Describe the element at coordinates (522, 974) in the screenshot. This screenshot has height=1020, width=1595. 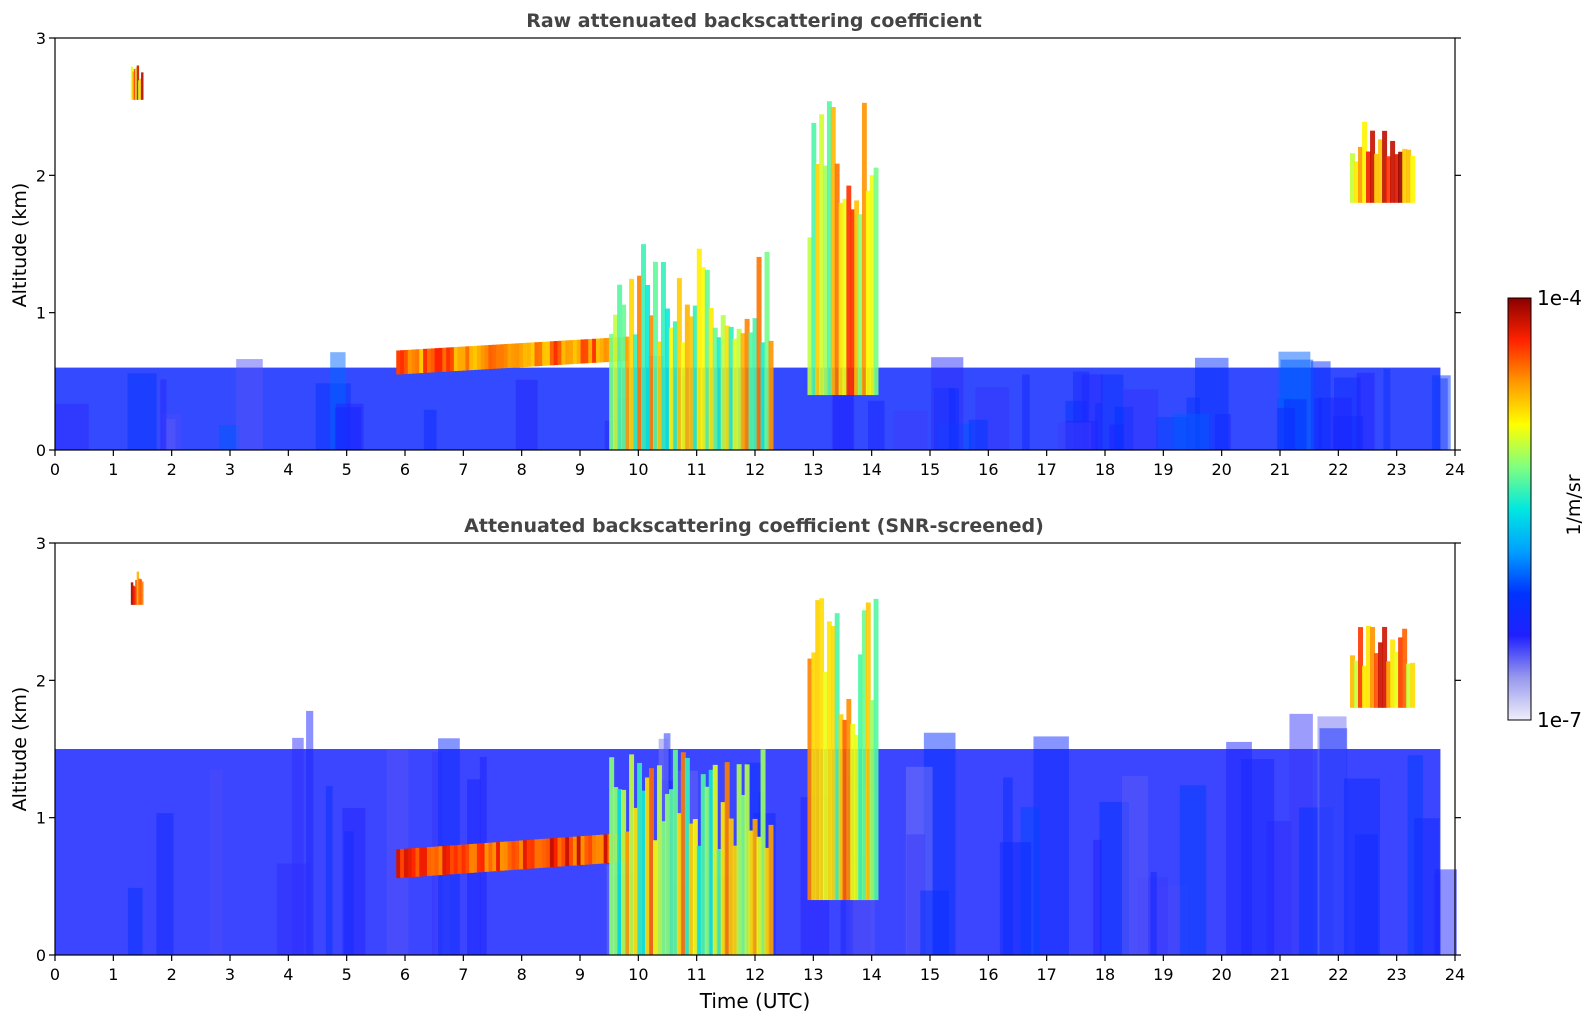
I see `x-tick-label: 8` at that location.